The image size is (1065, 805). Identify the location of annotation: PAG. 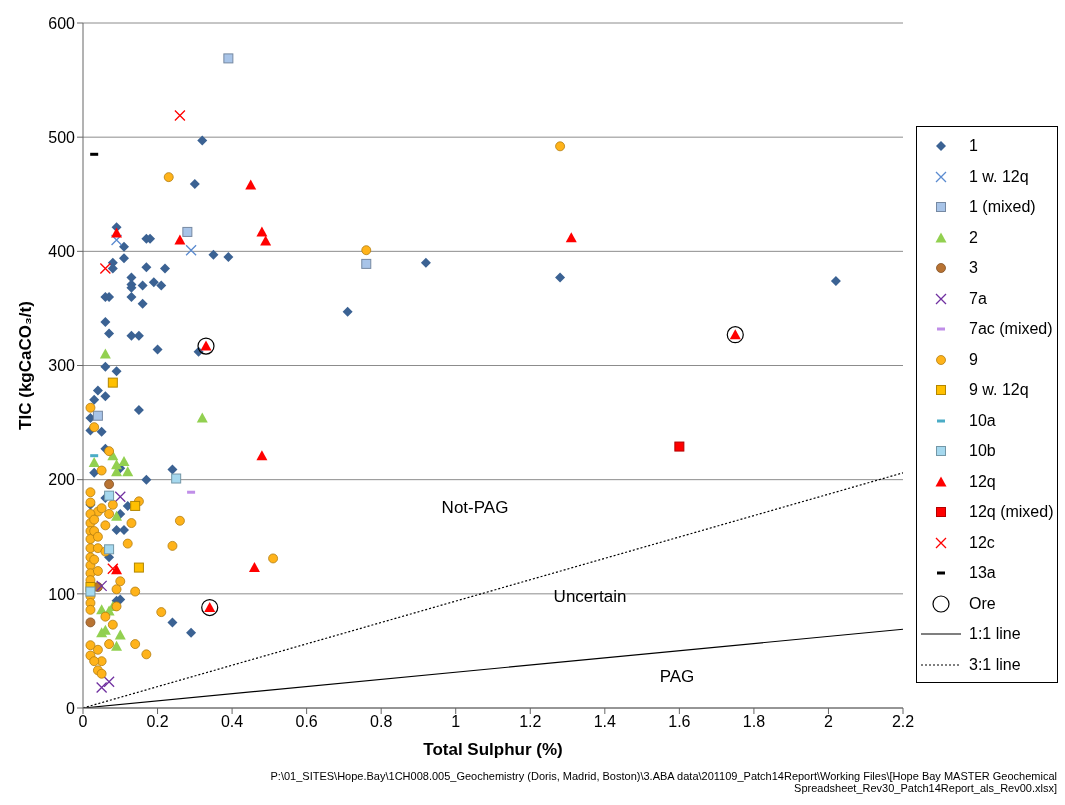
(677, 677).